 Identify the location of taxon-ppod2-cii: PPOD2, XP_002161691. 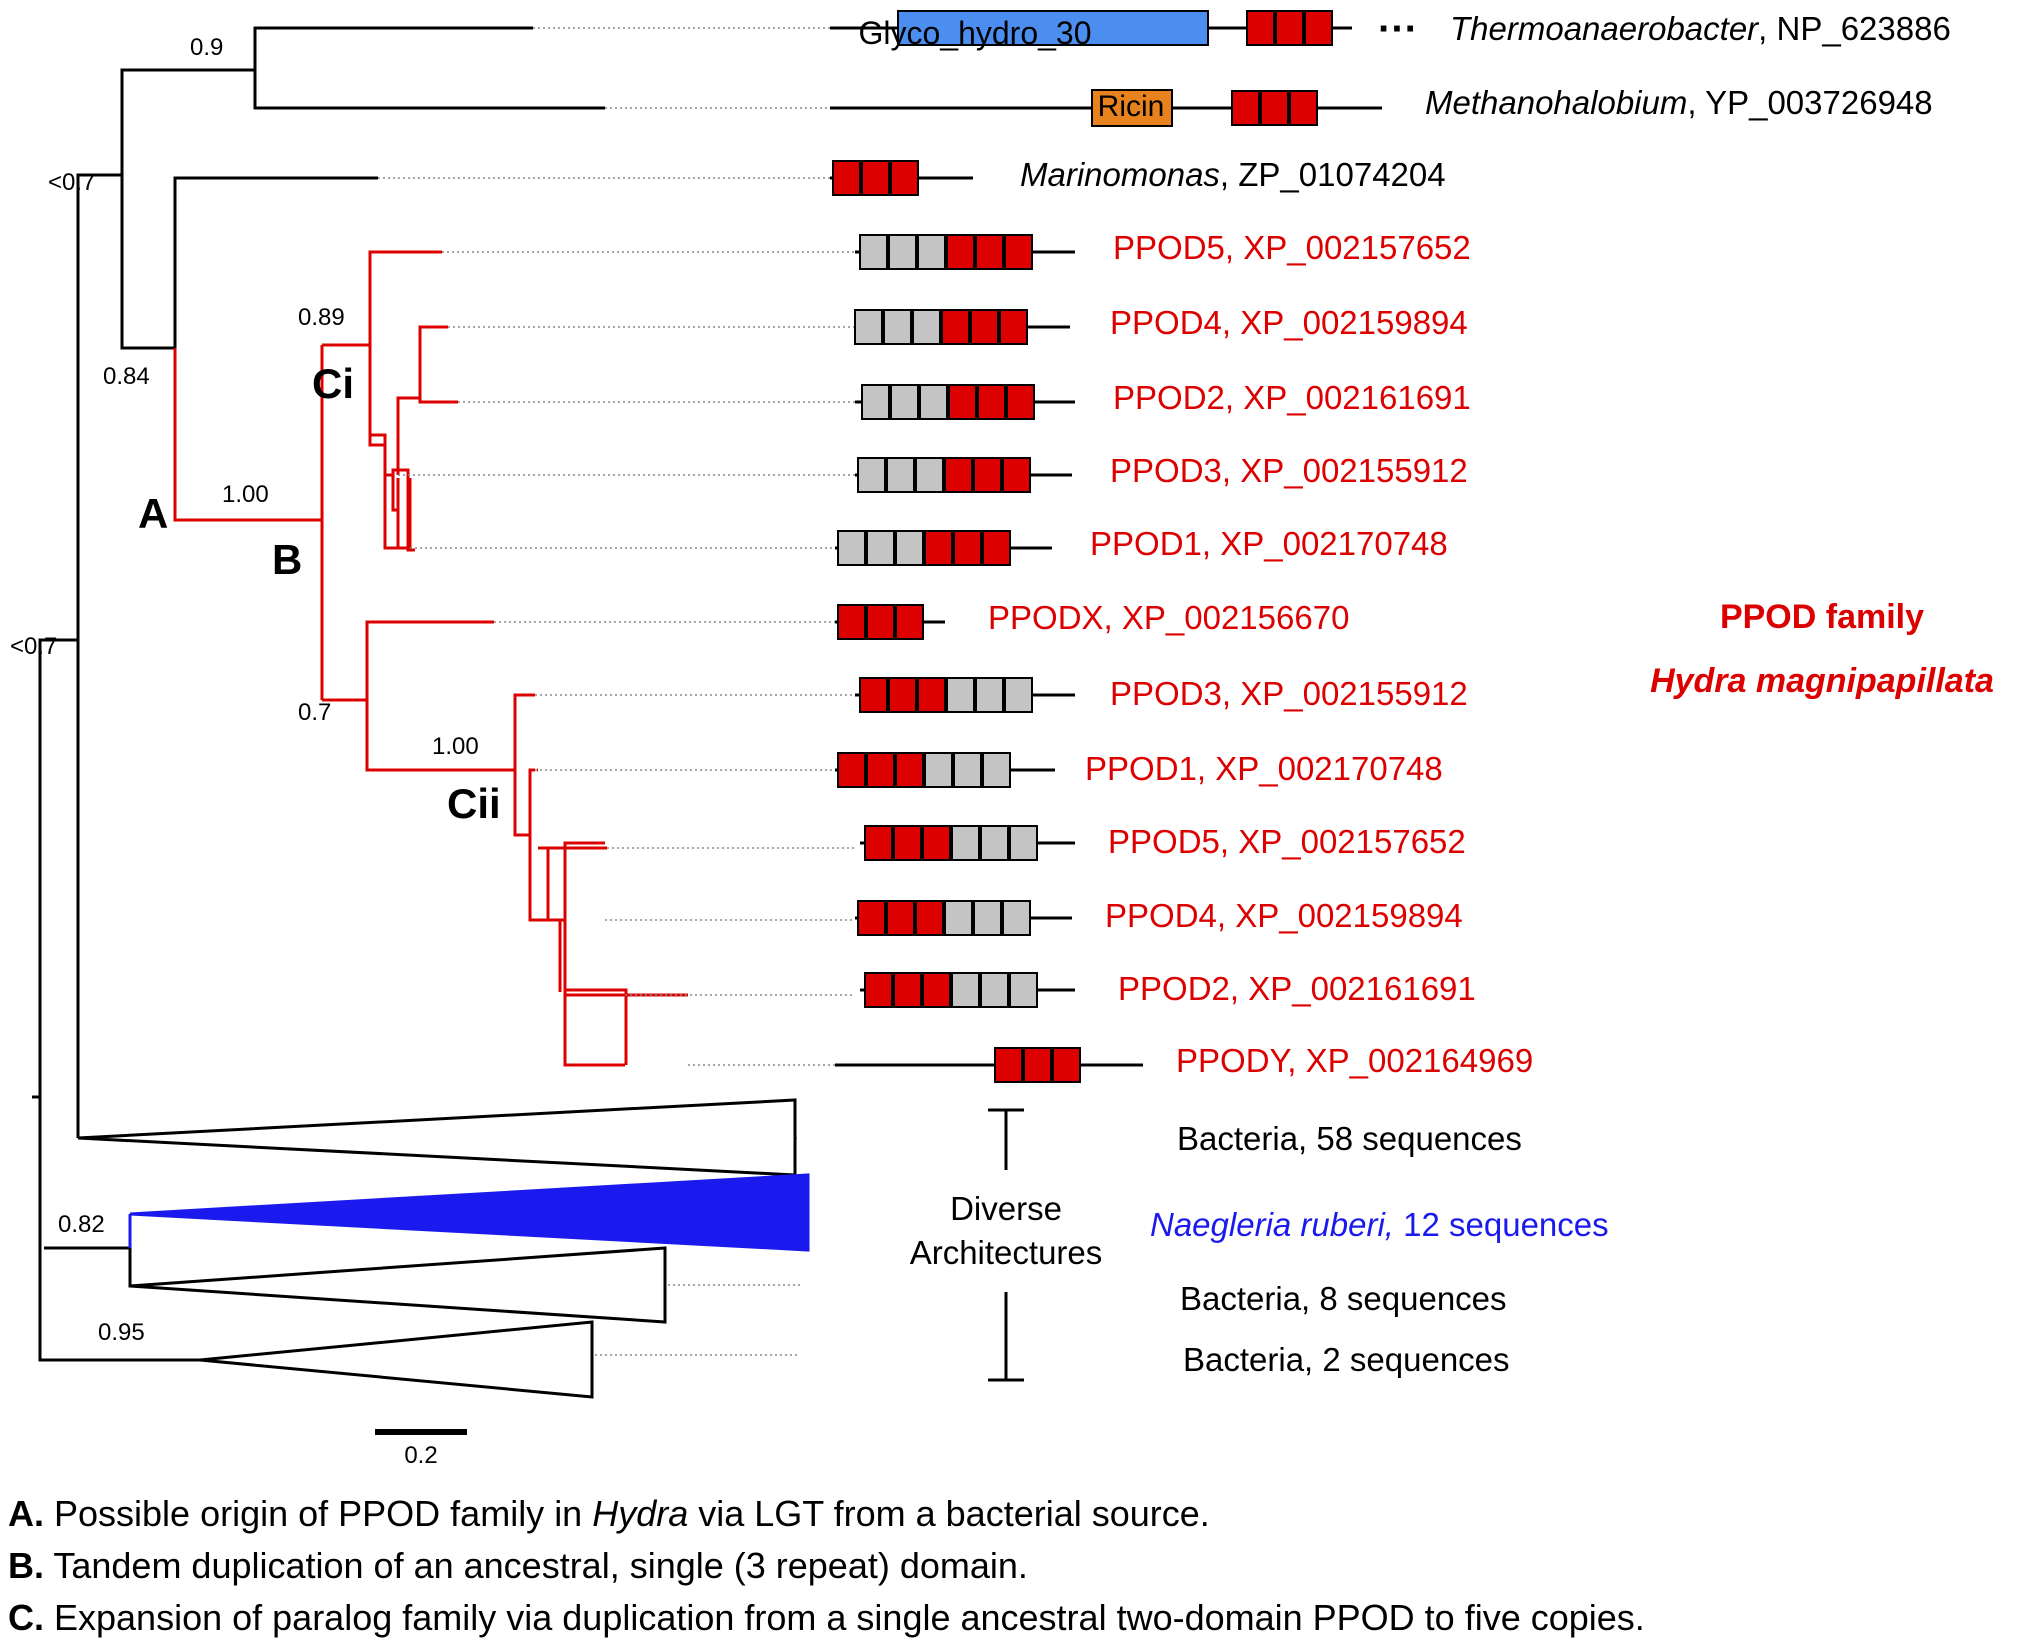
(1297, 988).